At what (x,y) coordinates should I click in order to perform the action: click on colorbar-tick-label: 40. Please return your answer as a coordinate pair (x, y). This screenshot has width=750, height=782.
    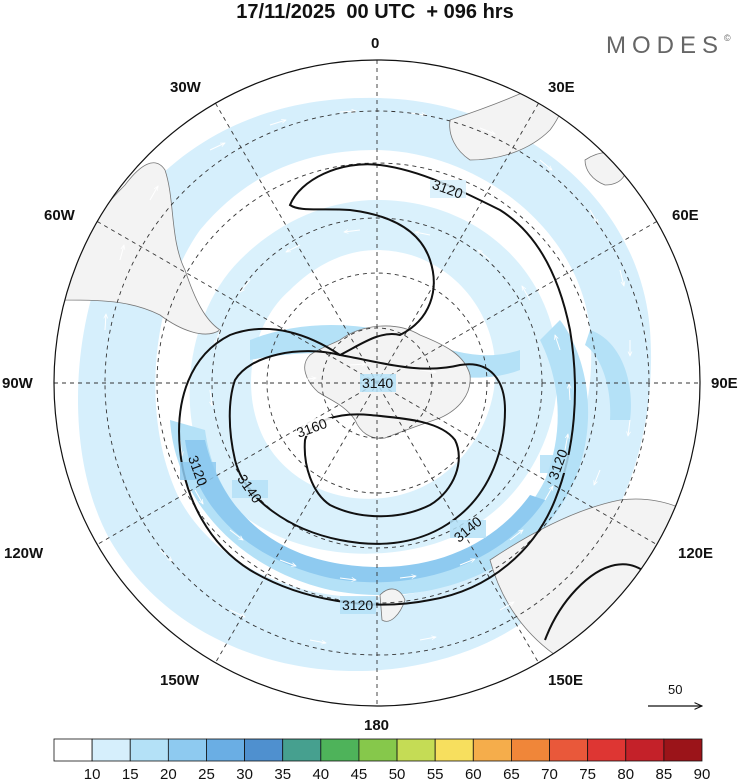
    Looking at the image, I should click on (320, 774).